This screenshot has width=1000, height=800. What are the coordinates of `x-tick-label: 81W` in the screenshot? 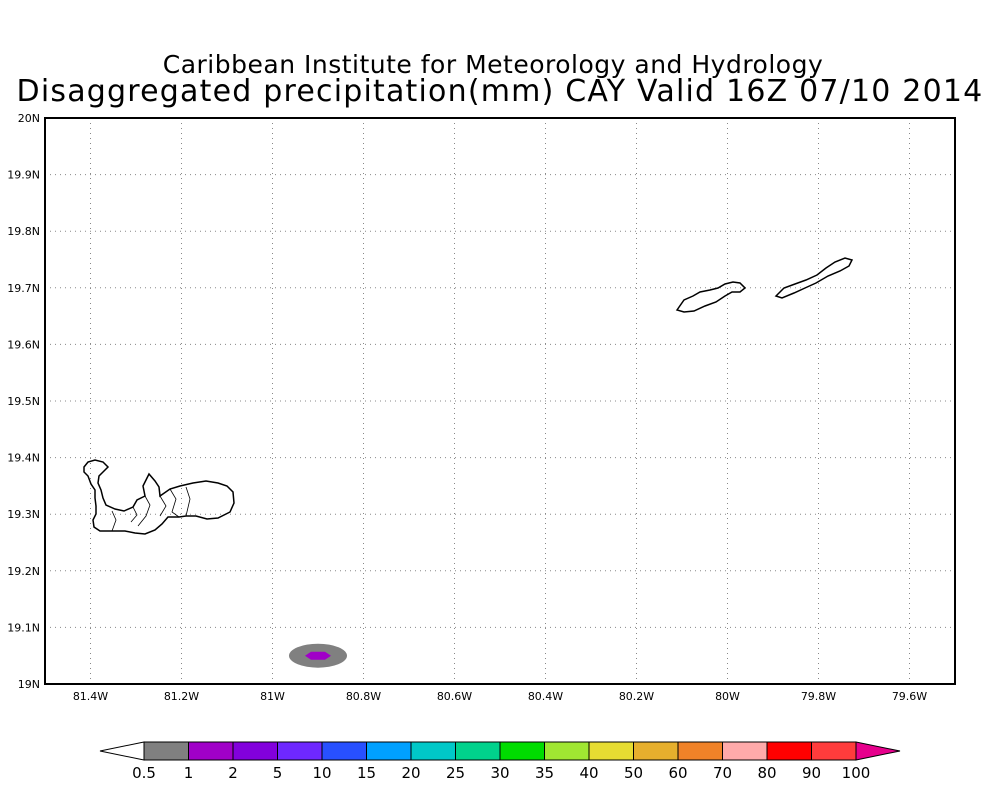 It's located at (272, 696).